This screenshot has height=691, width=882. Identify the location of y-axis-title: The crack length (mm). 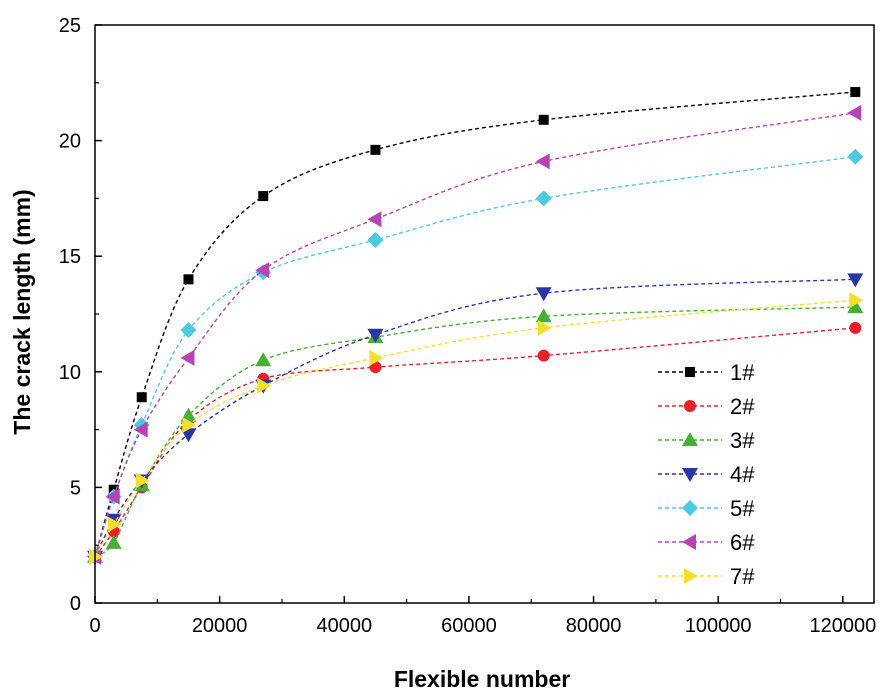
(22, 311).